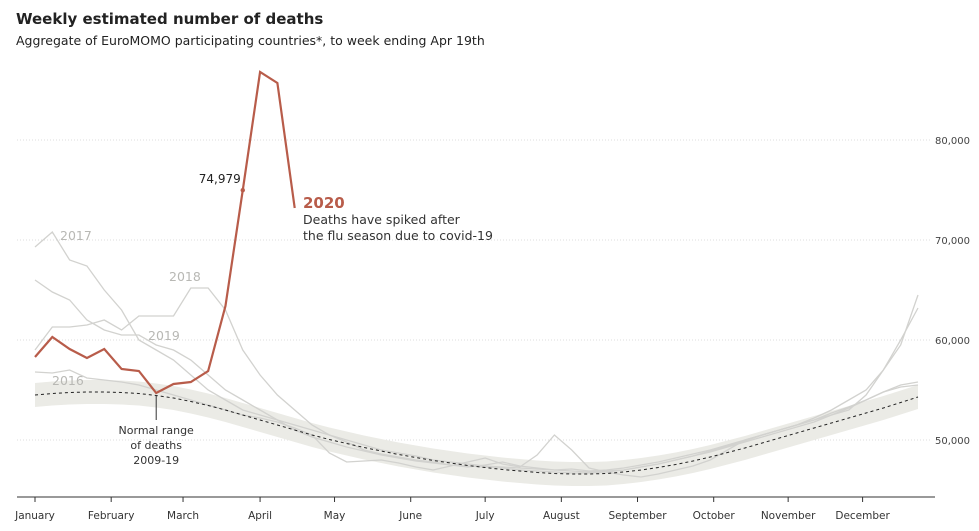 This screenshot has height=531, width=979. Describe the element at coordinates (157, 430) in the screenshot. I see `range-label: Normal range` at that location.